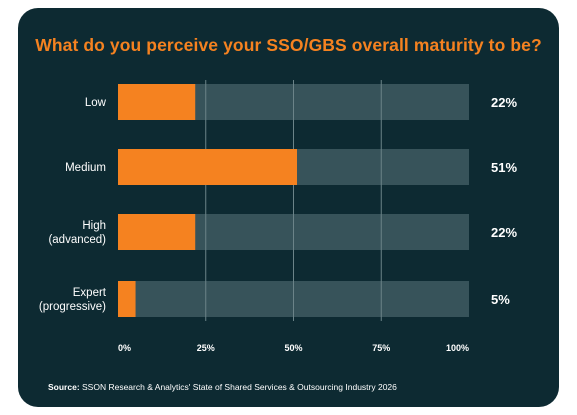 Image resolution: width=577 pixels, height=415 pixels. What do you see at coordinates (77, 233) in the screenshot?
I see `category-label: High (advanced)` at bounding box center [77, 233].